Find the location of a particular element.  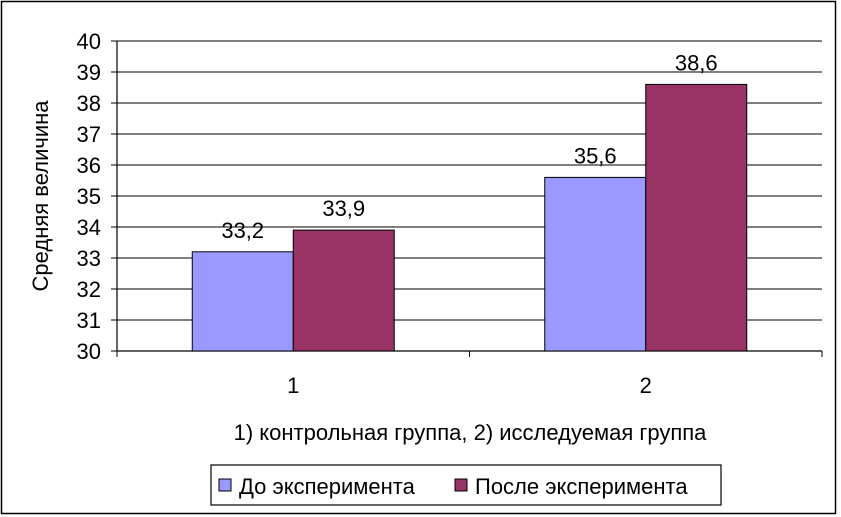

y-tick-label: 34 is located at coordinates (89, 227).